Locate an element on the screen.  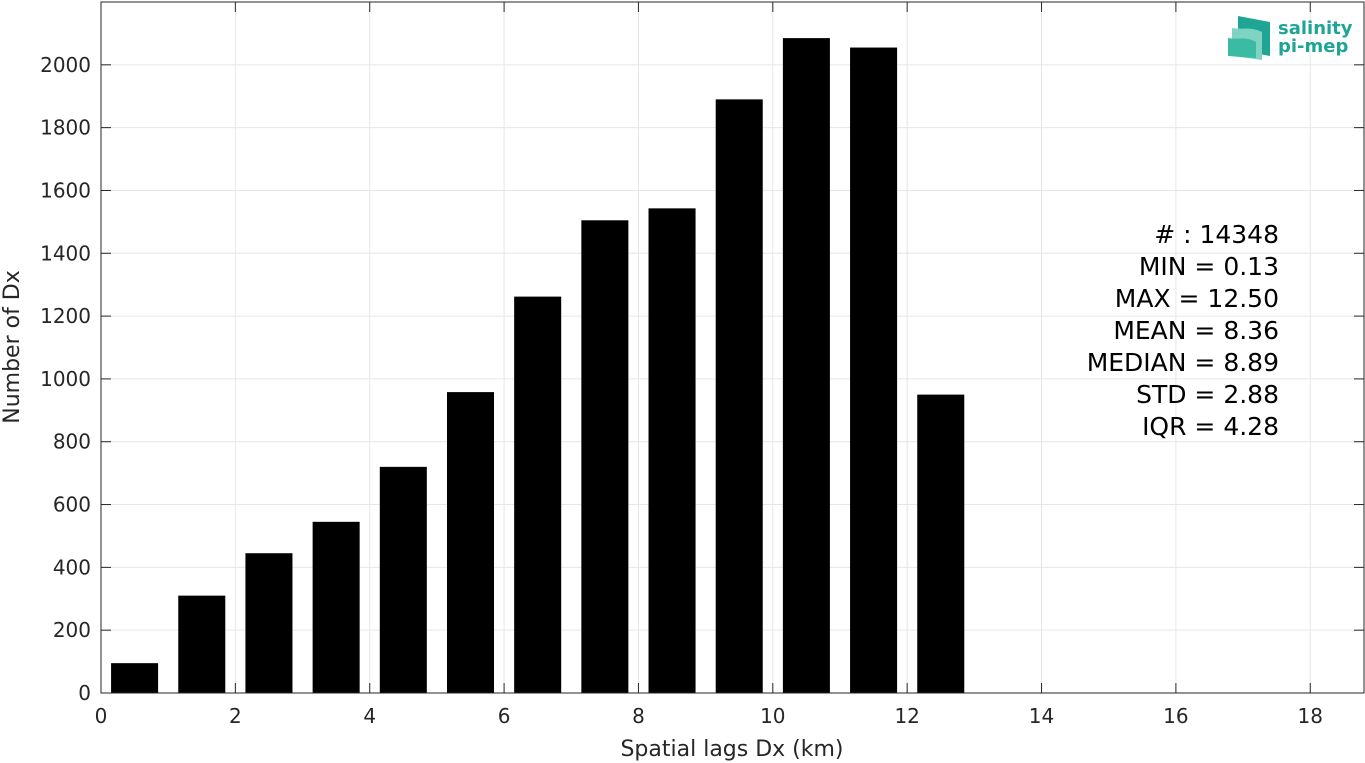
y-tick-label: 1000 is located at coordinates (65, 379).